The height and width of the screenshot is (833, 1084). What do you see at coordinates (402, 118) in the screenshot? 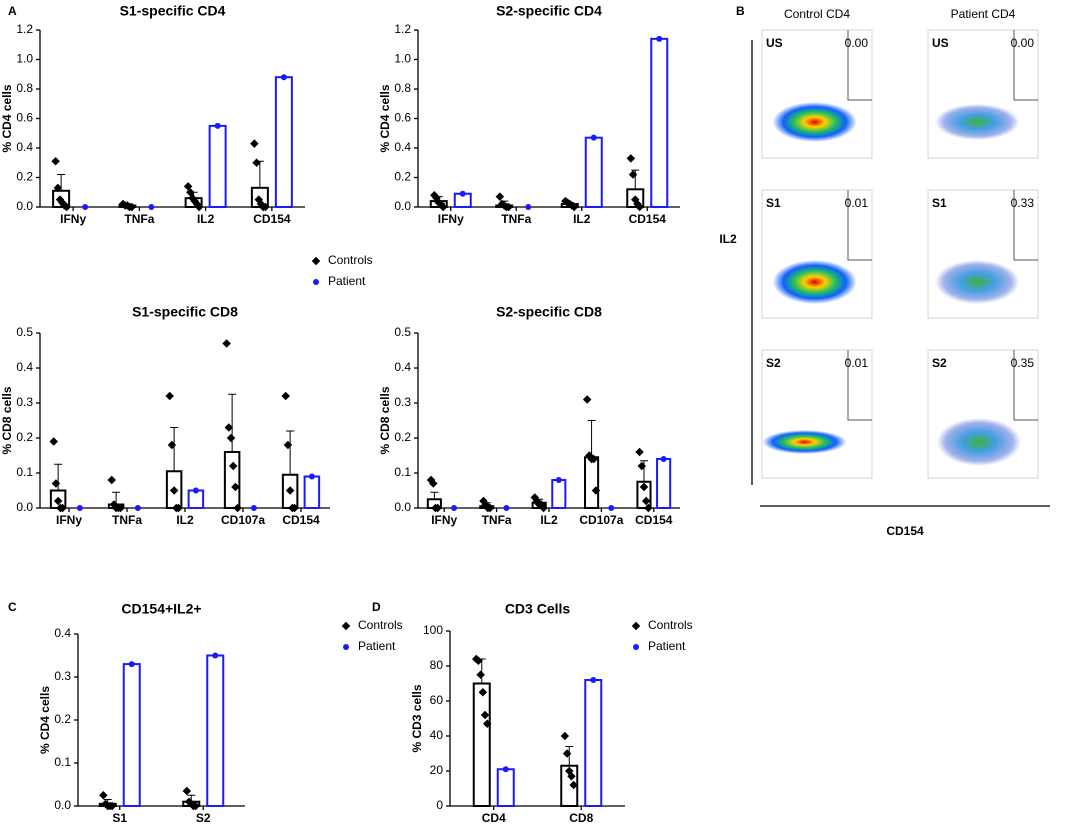
I see `y-tick-label: 0.6` at bounding box center [402, 118].